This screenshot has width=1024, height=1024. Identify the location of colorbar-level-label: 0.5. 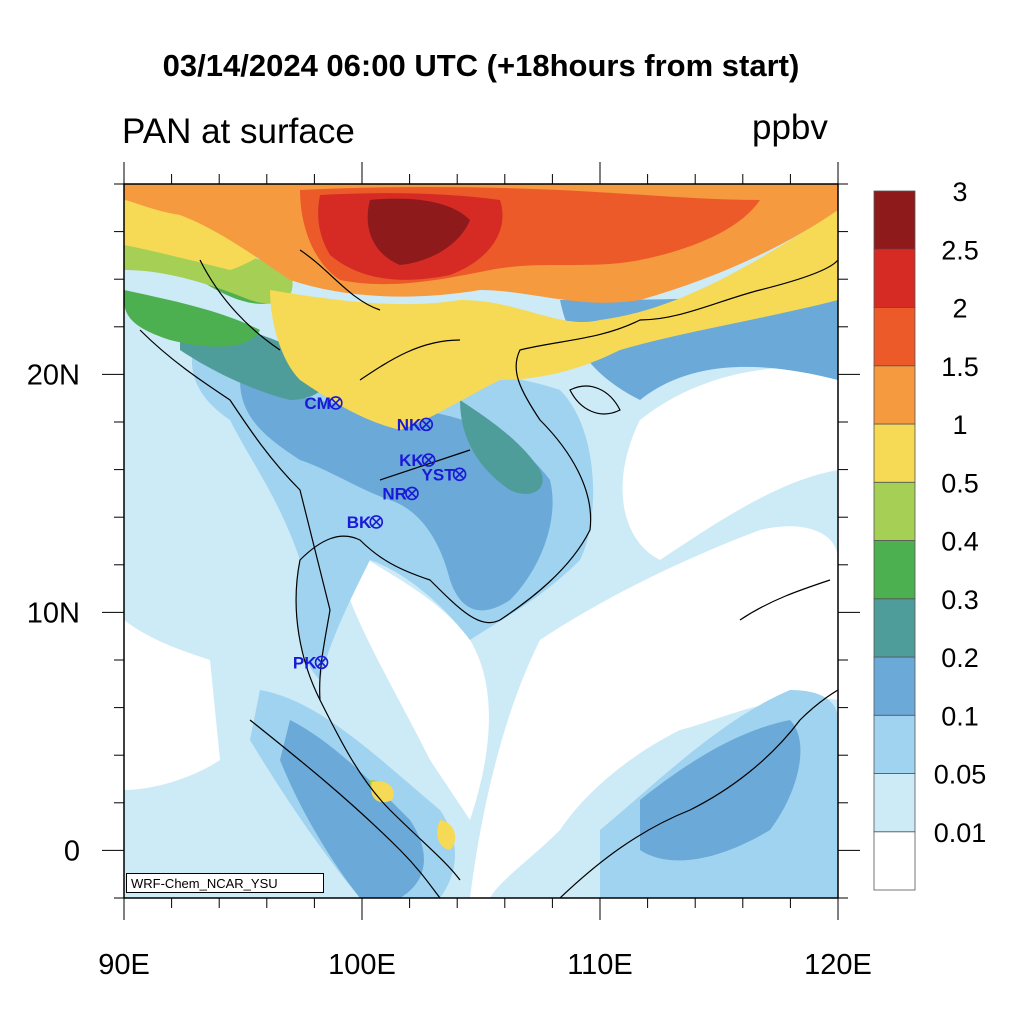
(960, 483).